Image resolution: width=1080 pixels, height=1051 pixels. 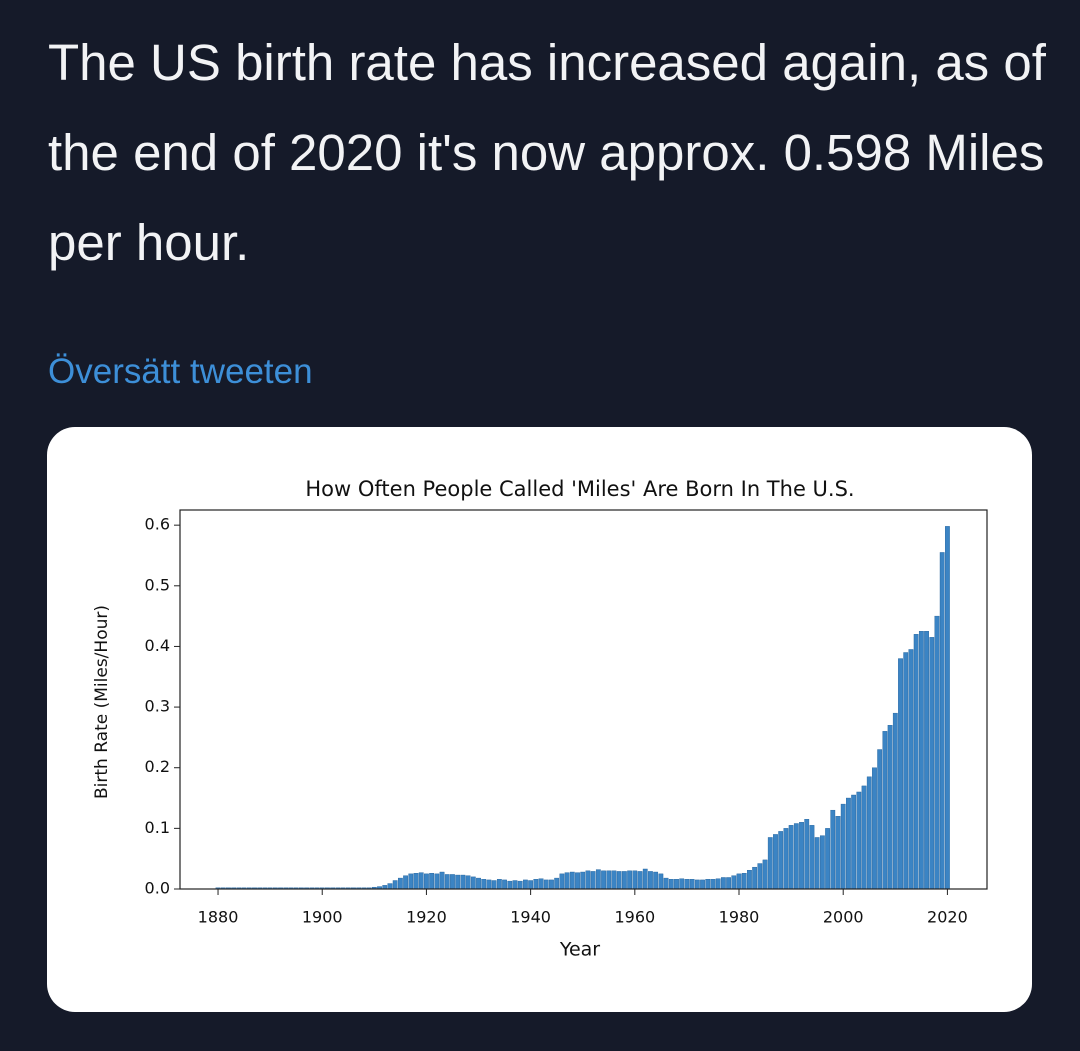 What do you see at coordinates (530, 917) in the screenshot?
I see `x-tick-label: 1940` at bounding box center [530, 917].